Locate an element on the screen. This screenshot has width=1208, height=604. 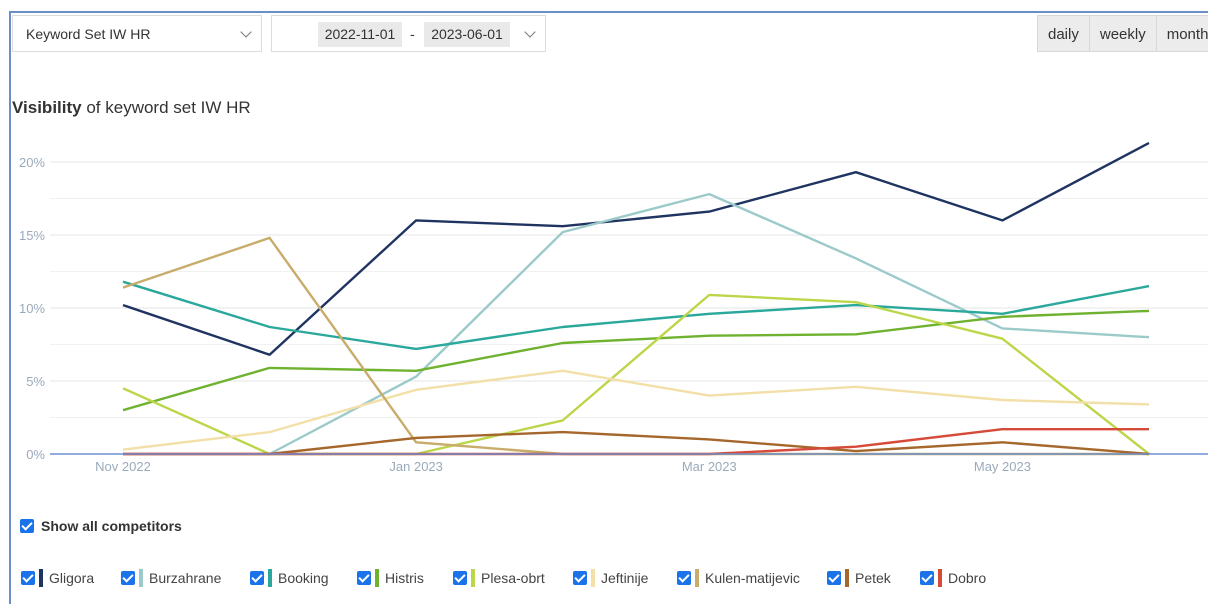
period-monthly-button: monthly is located at coordinates (1181, 33).